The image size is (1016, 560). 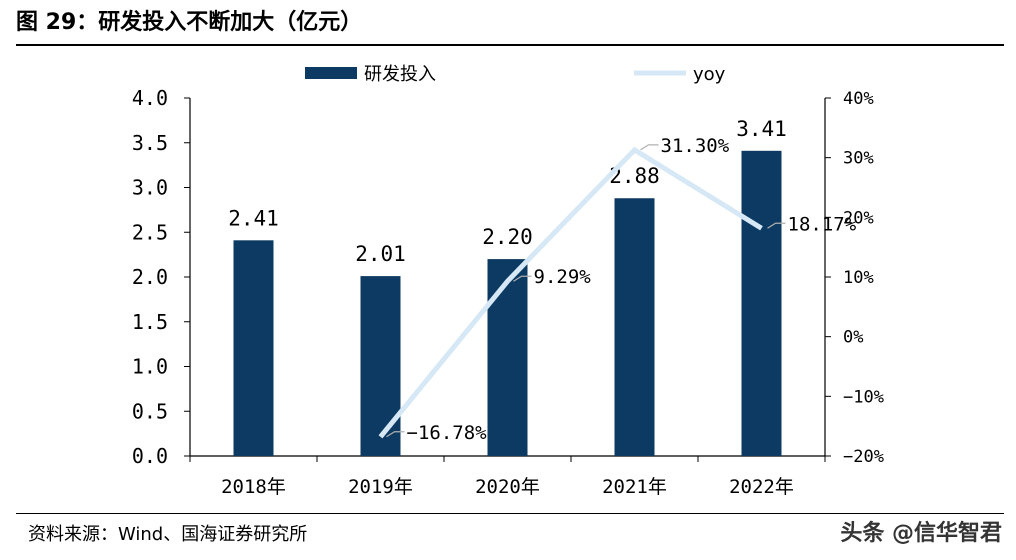 I want to click on y-right-tick-label: 20%, so click(x=858, y=218).